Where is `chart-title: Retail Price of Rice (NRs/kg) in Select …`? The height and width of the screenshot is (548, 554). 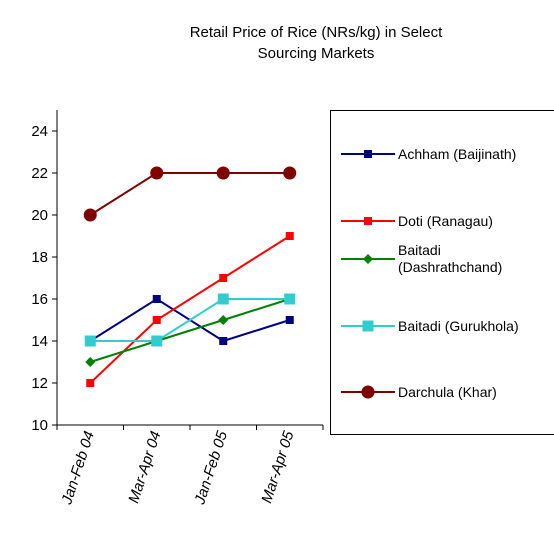
chart-title: Retail Price of Rice (NRs/kg) in Select … is located at coordinates (316, 43).